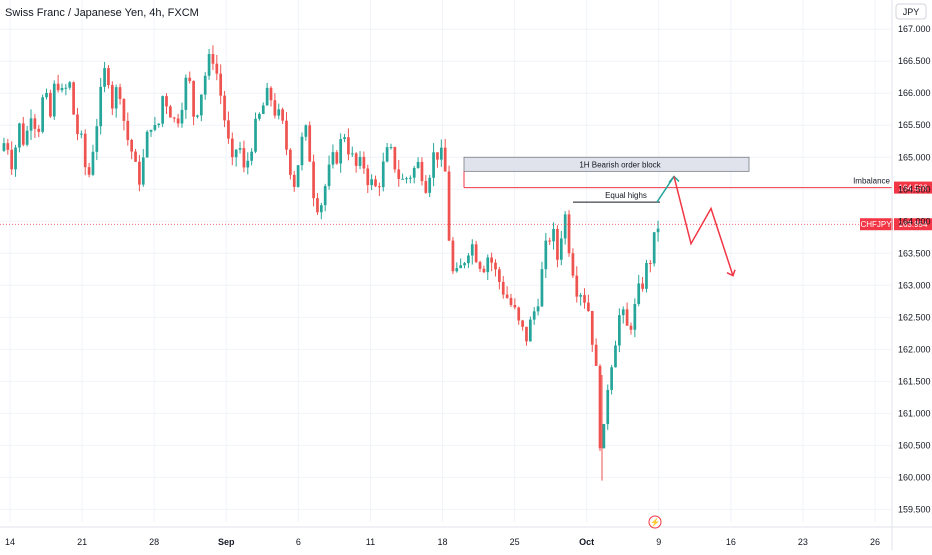  Describe the element at coordinates (914, 413) in the screenshot. I see `y-tick-label: 161.000` at that location.